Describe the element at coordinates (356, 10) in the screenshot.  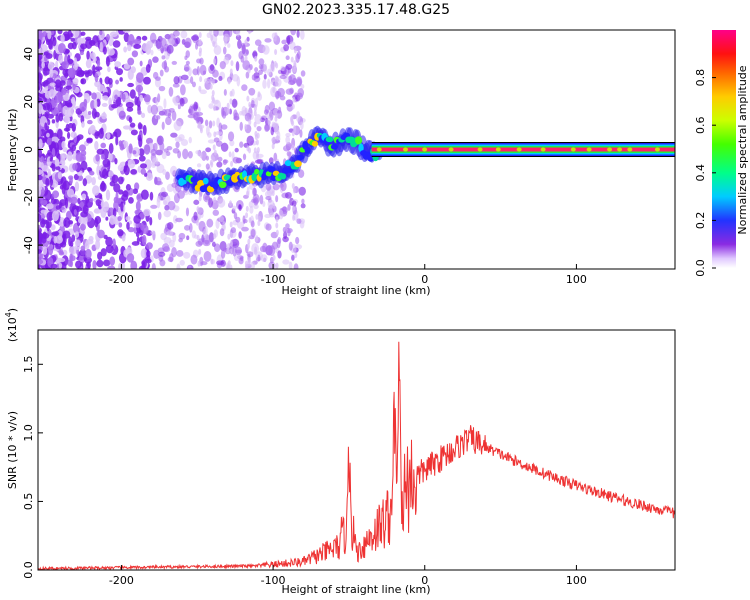
I see `figure-title: GN02.2023.335.17.48.G25` at that location.